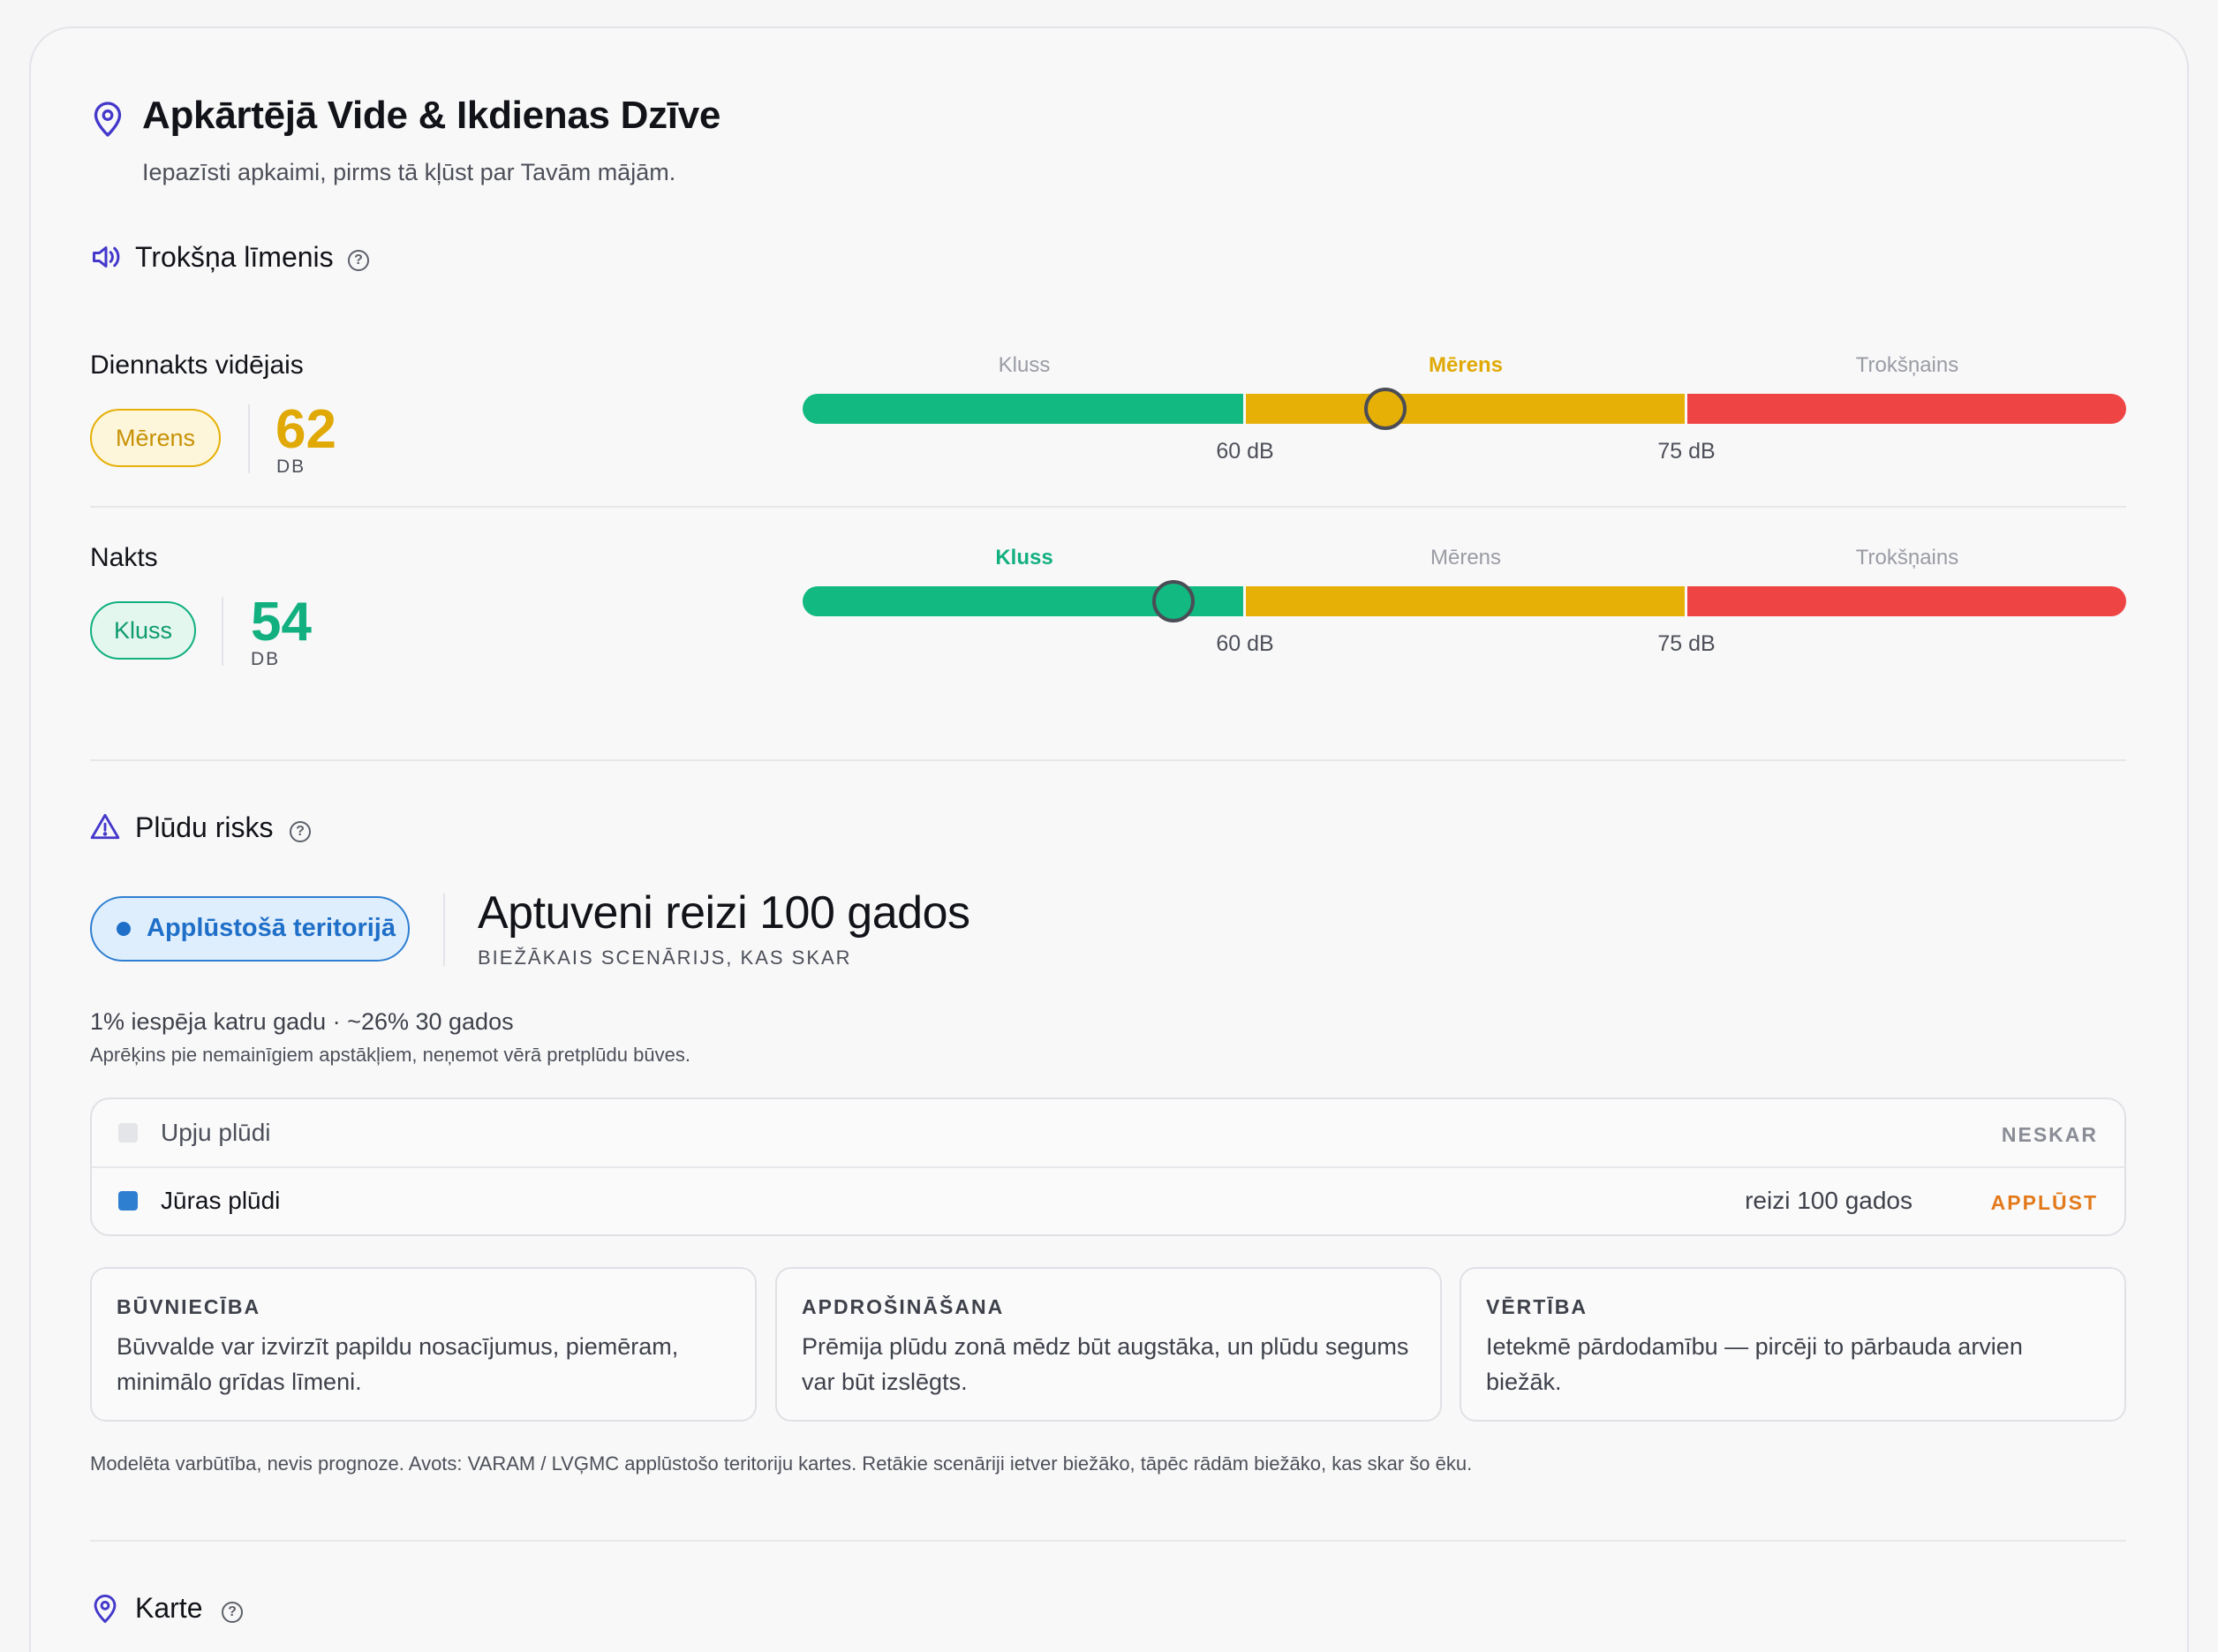  Describe the element at coordinates (302, 1022) in the screenshot. I see `flood-probability: 1% iespēja katru gadu · ~26% 30 gados` at that location.